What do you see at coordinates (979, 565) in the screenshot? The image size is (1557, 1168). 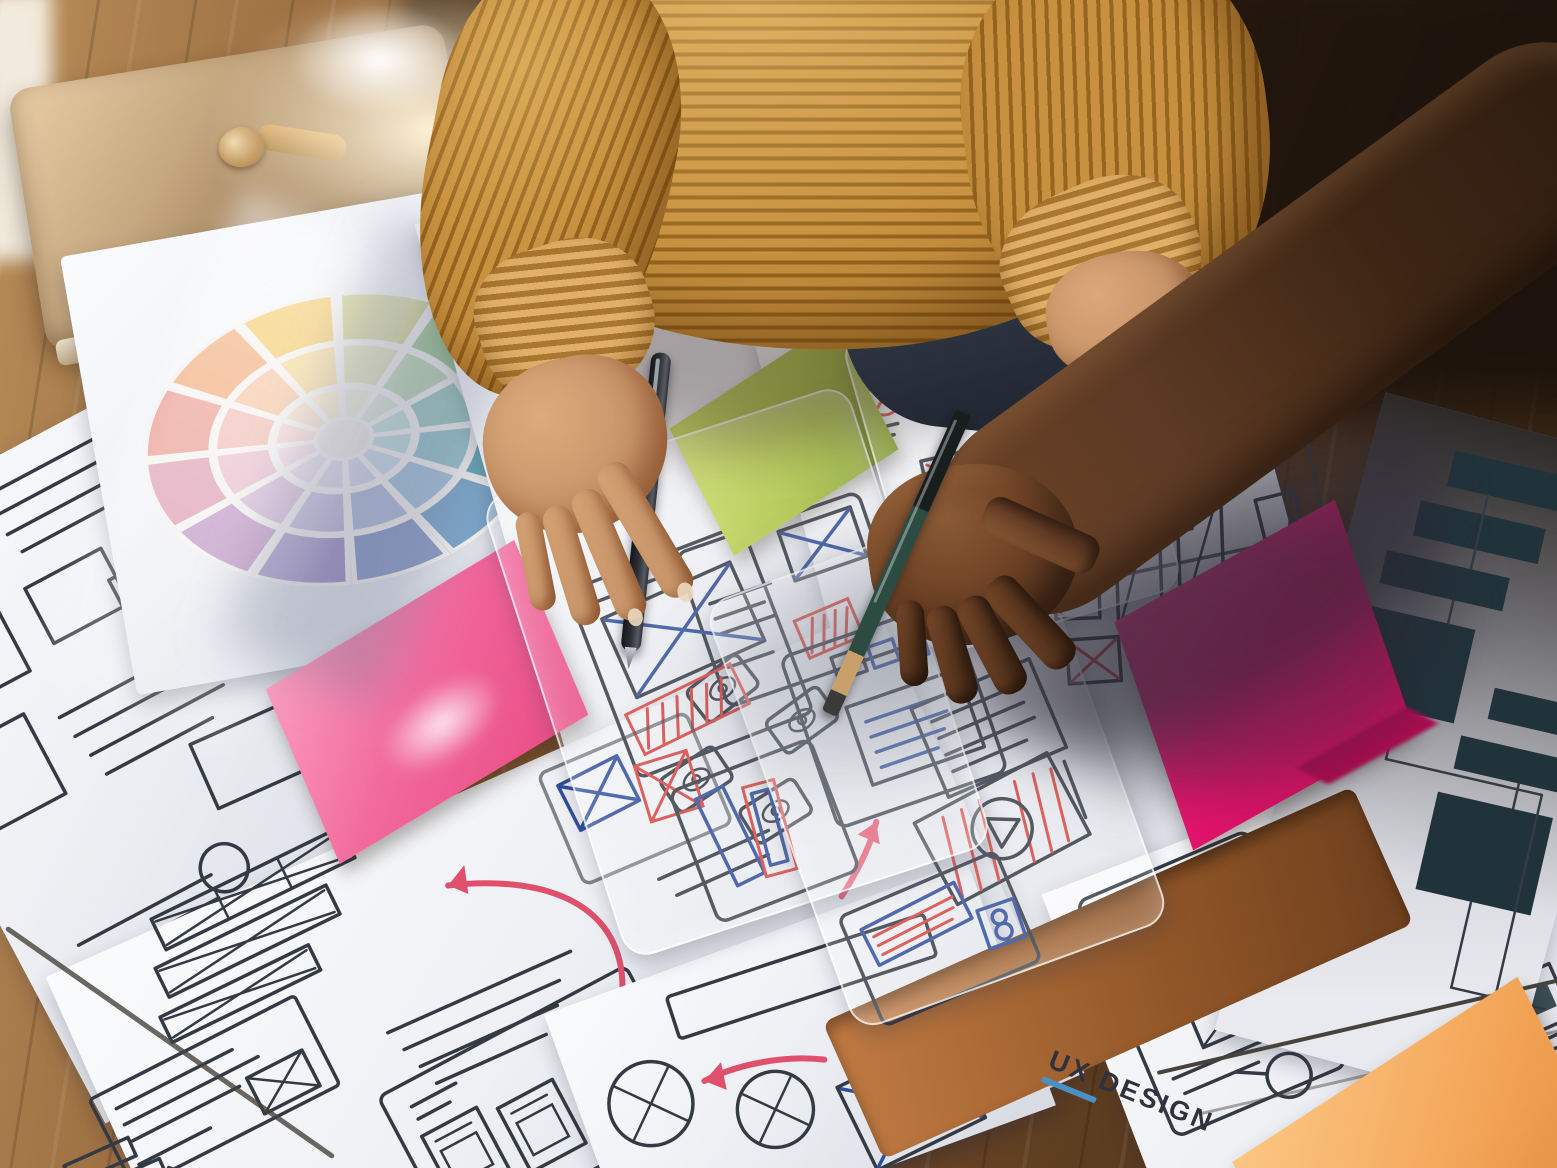 I see `right-hand` at bounding box center [979, 565].